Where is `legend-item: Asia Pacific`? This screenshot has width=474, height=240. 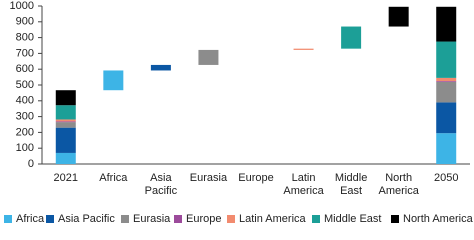
legend-item: Asia Pacific is located at coordinates (80, 219).